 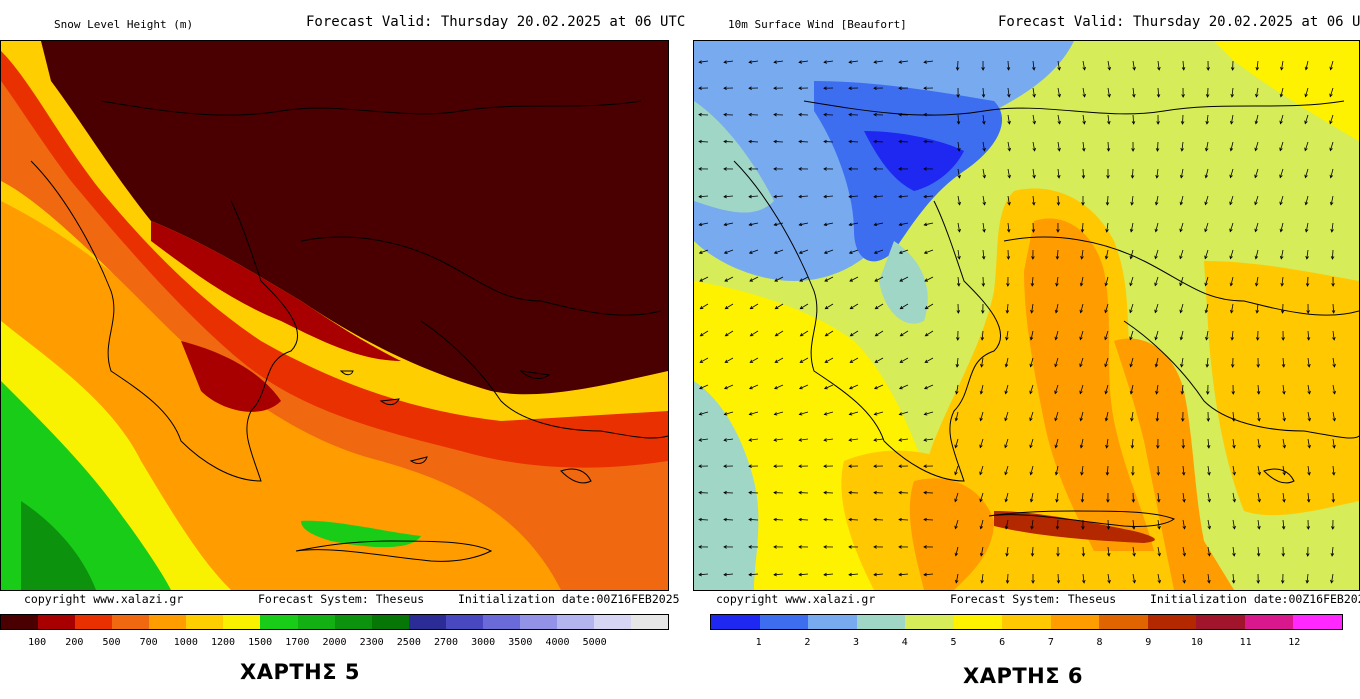 What do you see at coordinates (341, 599) in the screenshot?
I see `forecast-system-text: Forecast System: Theseus` at bounding box center [341, 599].